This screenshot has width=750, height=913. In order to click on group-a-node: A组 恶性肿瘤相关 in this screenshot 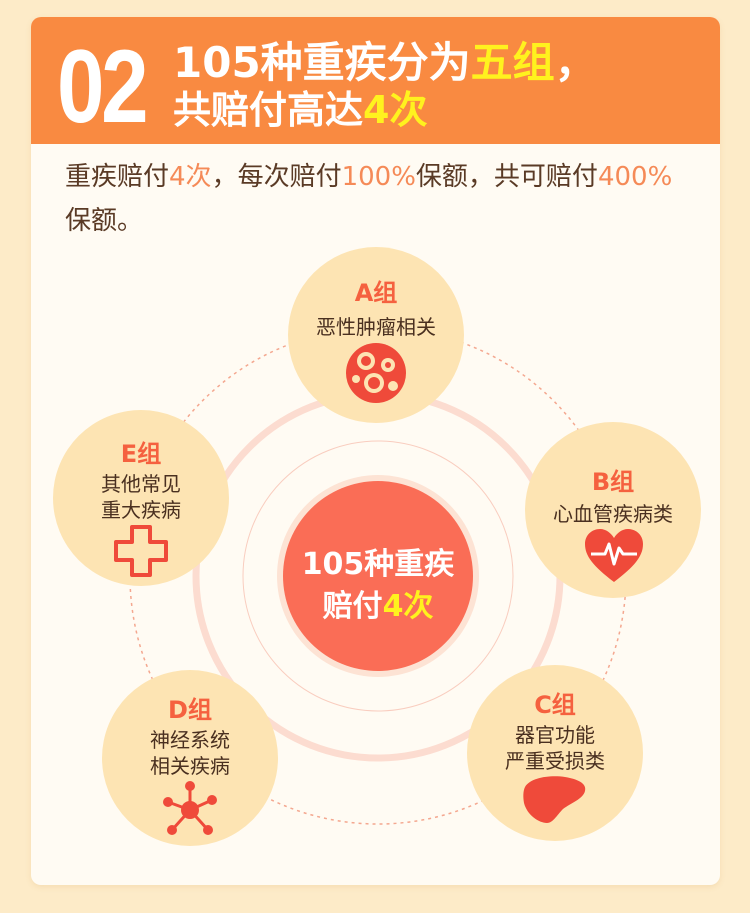, I will do `click(376, 335)`.